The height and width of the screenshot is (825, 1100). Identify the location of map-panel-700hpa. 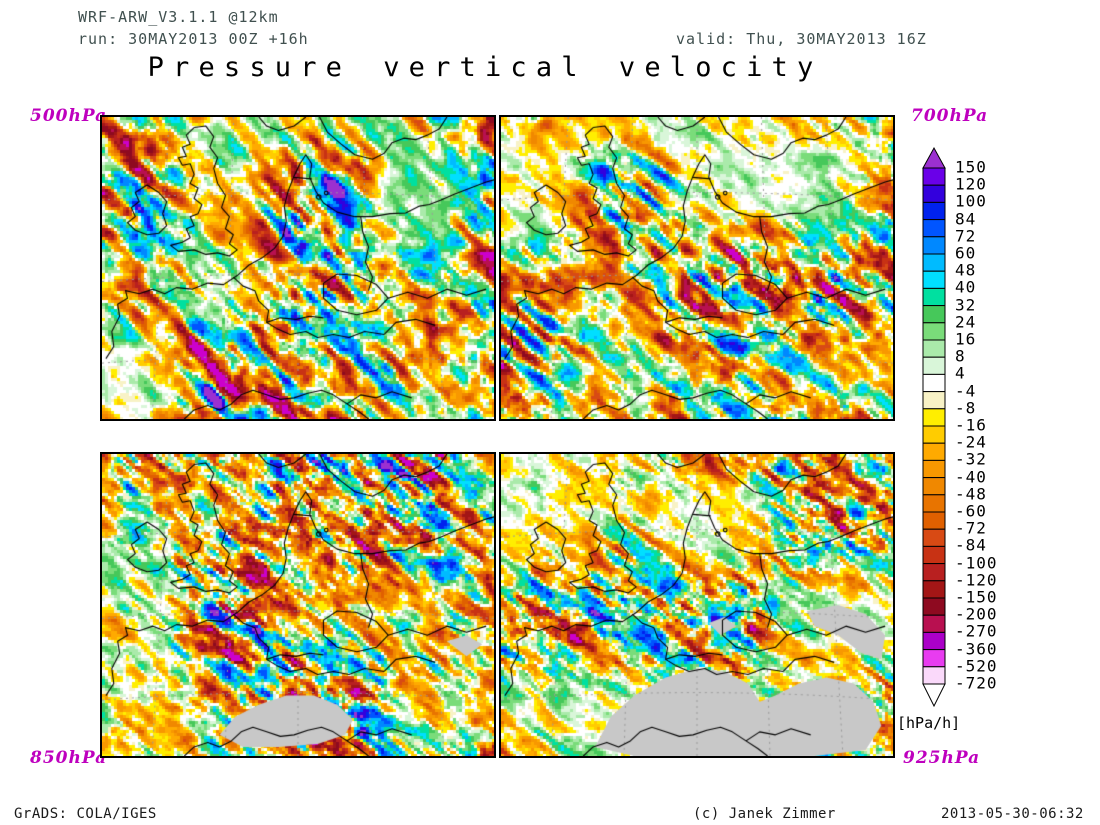
(697, 268).